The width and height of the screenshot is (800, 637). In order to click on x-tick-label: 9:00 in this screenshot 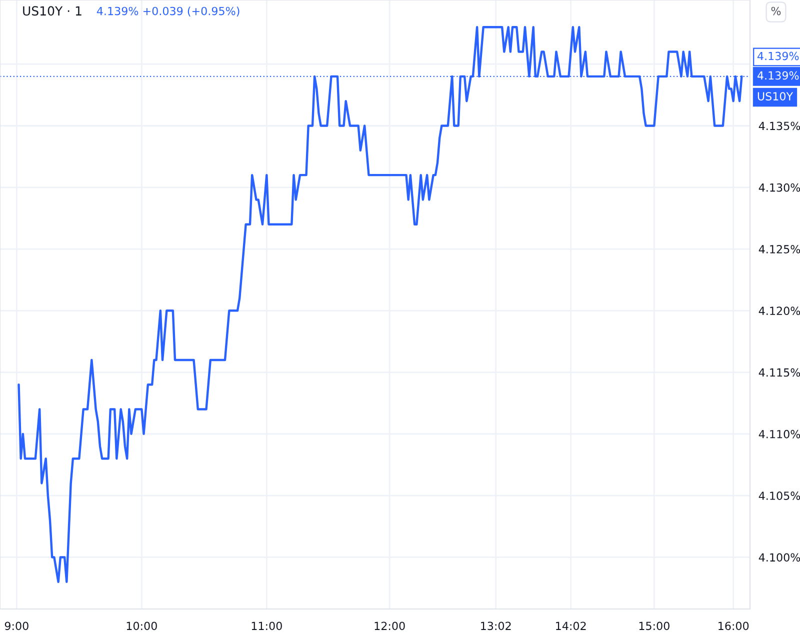, I will do `click(16, 626)`.